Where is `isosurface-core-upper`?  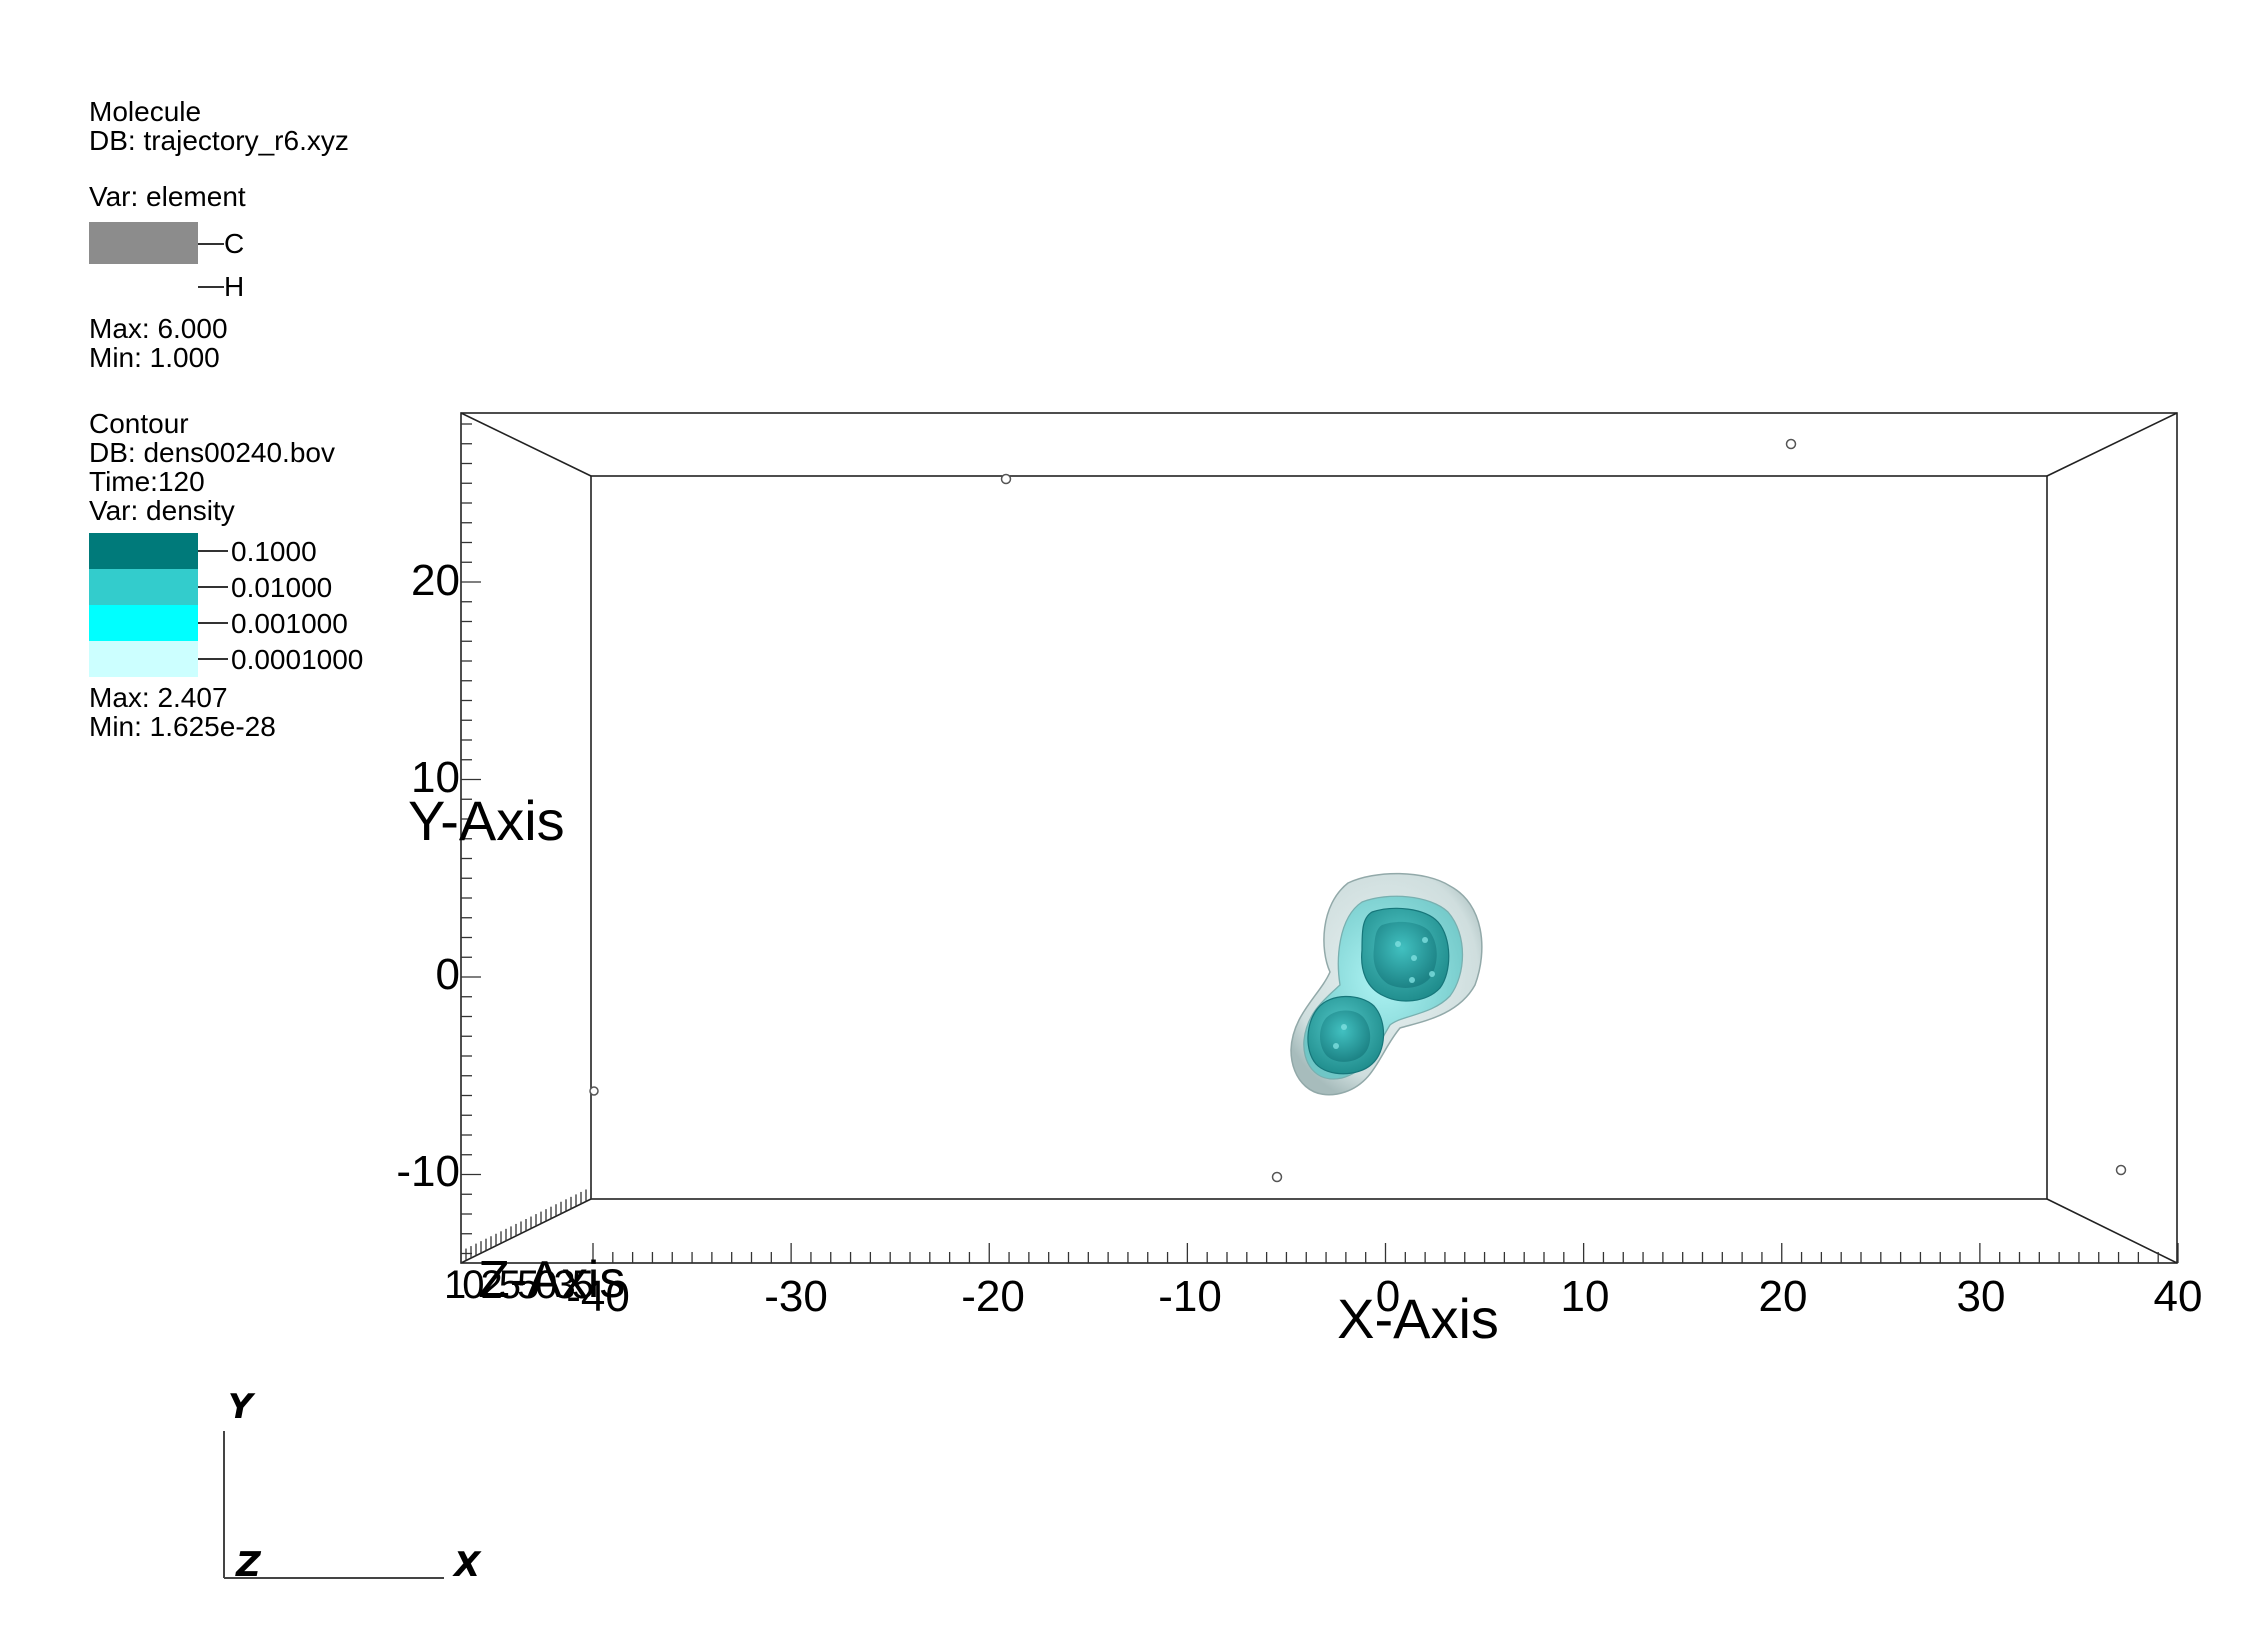 isosurface-core-upper is located at coordinates (1405, 954).